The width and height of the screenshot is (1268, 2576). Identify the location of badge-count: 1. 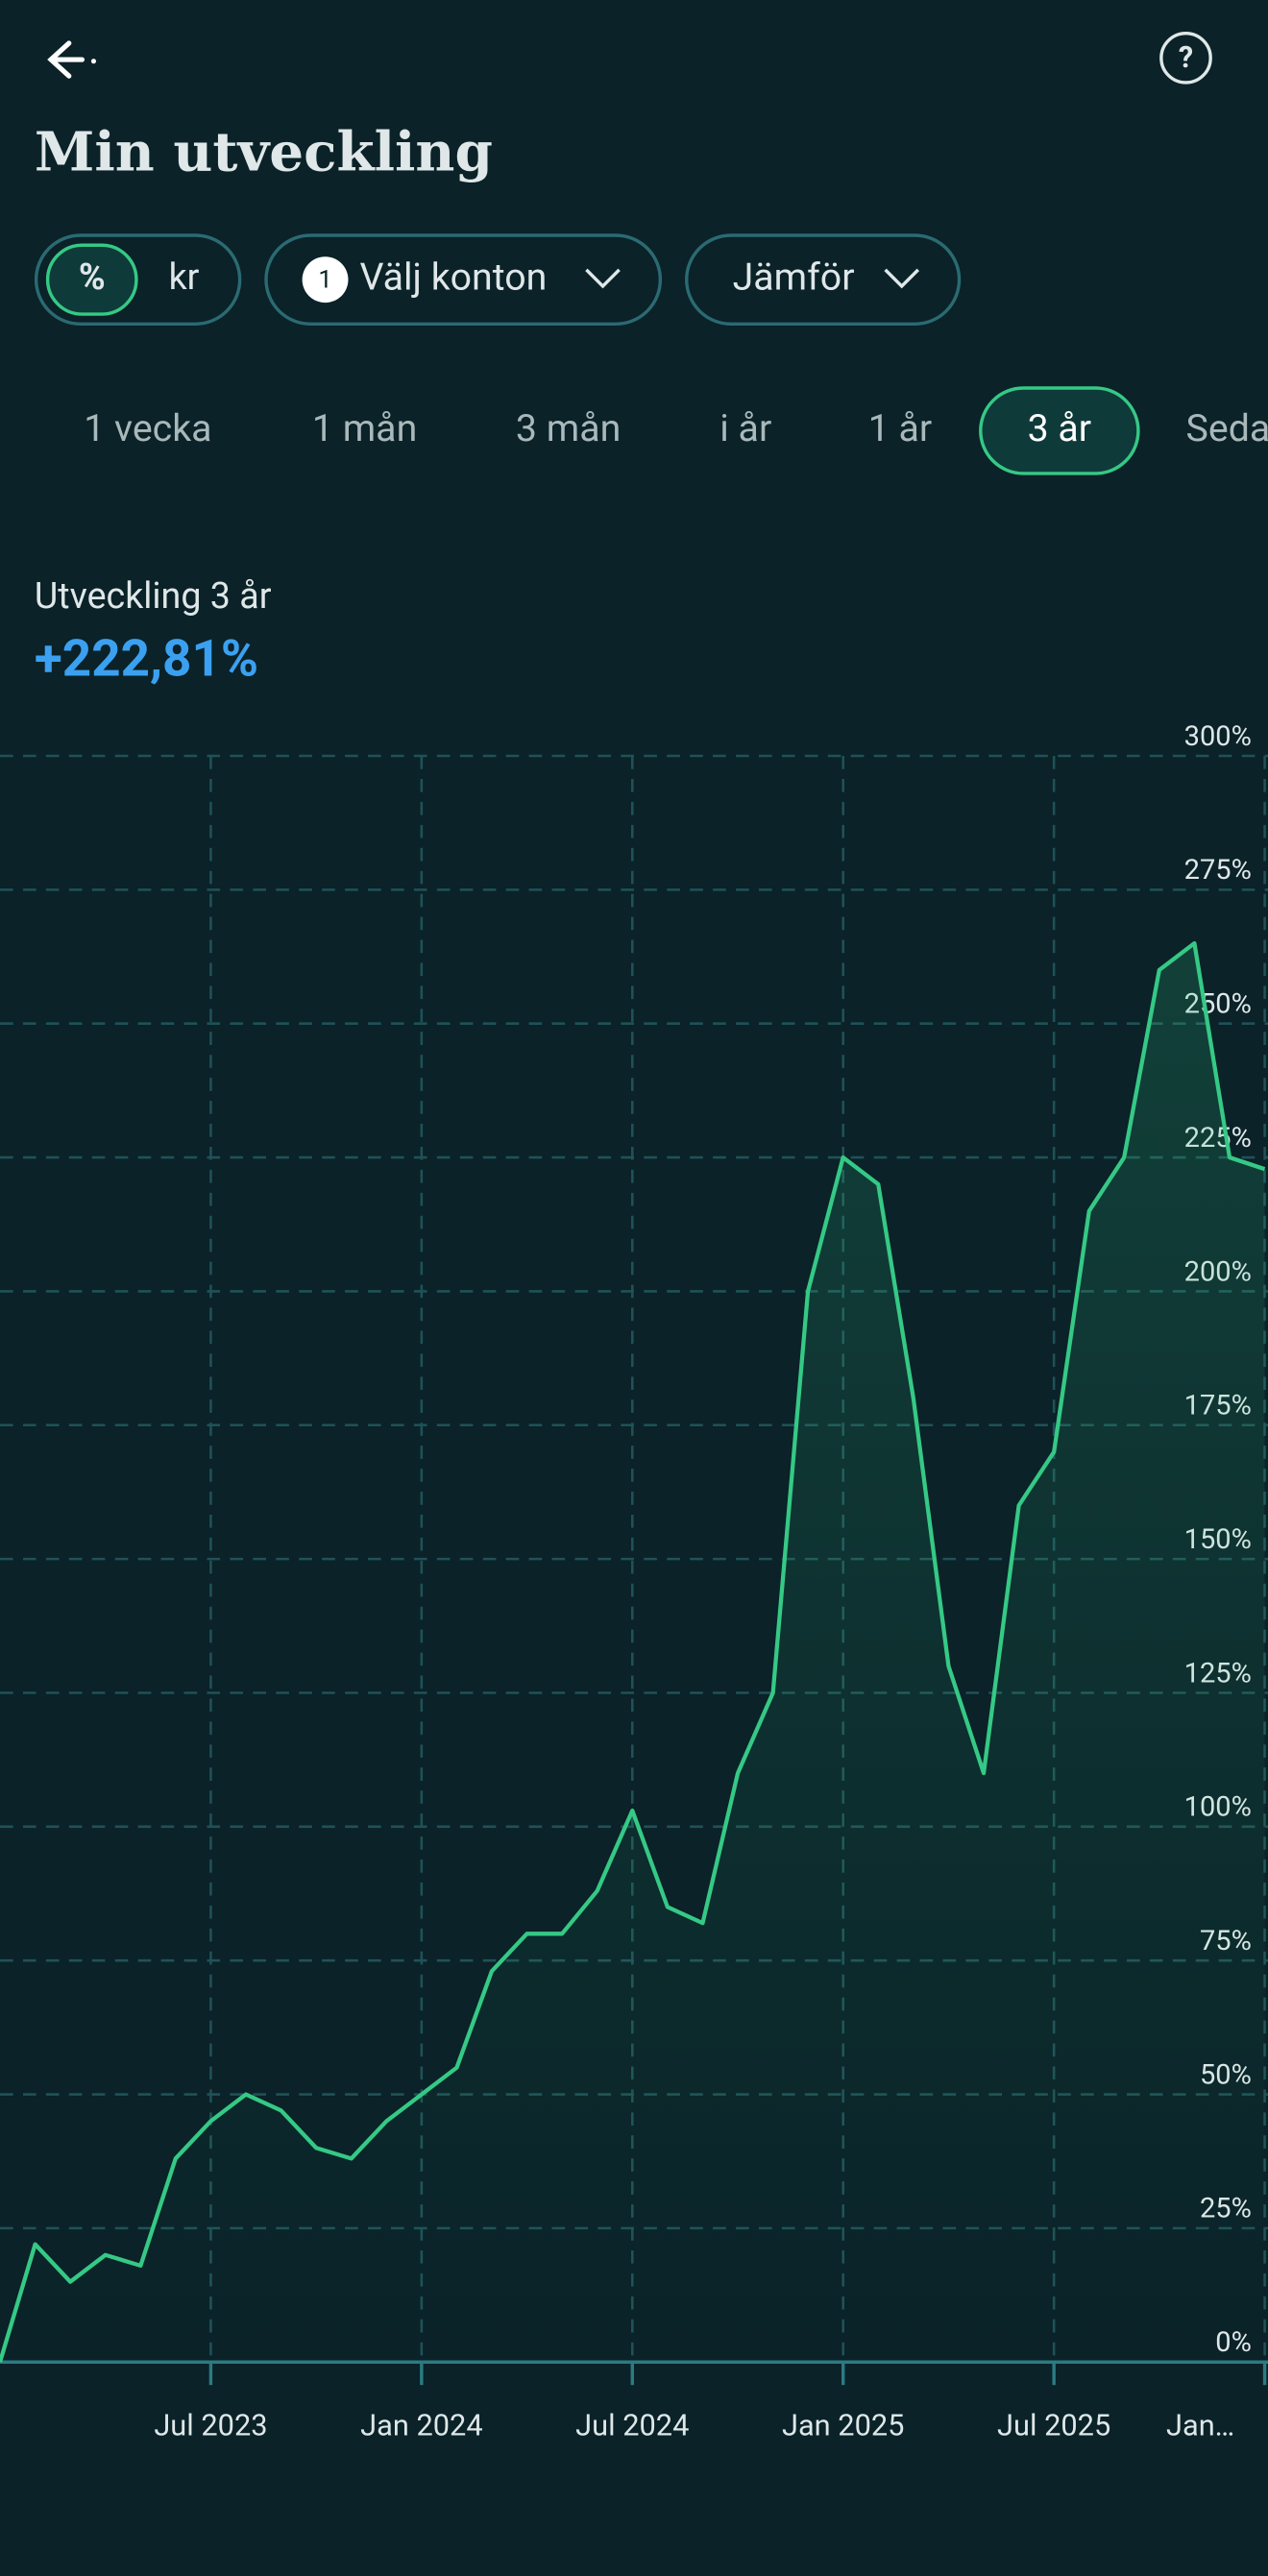
(324, 280).